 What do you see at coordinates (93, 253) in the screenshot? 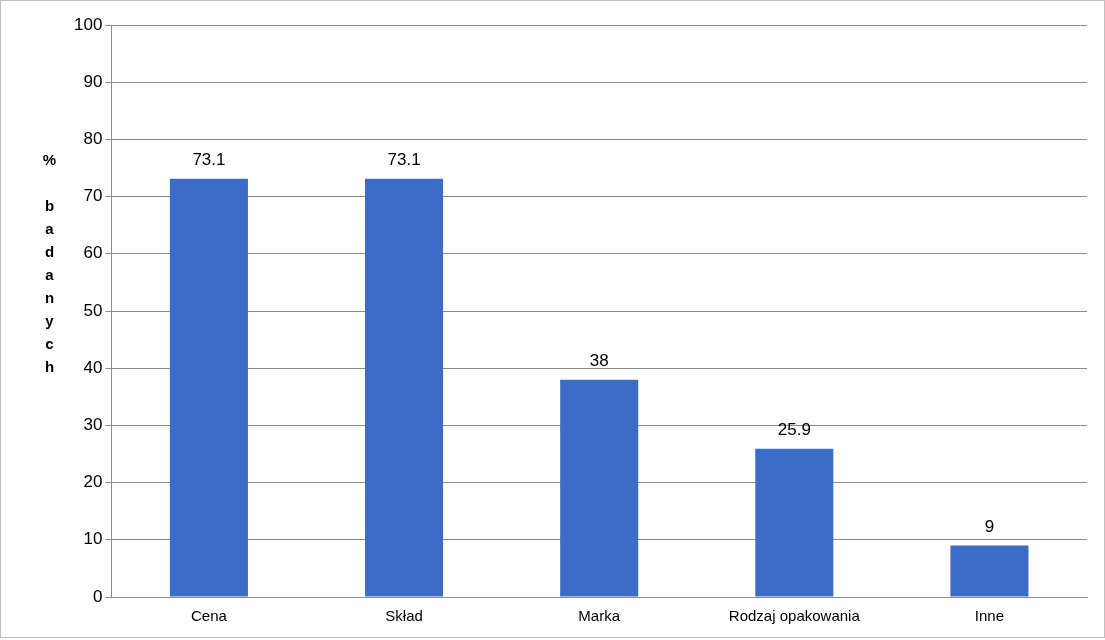
I see `y-tick-label: 60` at bounding box center [93, 253].